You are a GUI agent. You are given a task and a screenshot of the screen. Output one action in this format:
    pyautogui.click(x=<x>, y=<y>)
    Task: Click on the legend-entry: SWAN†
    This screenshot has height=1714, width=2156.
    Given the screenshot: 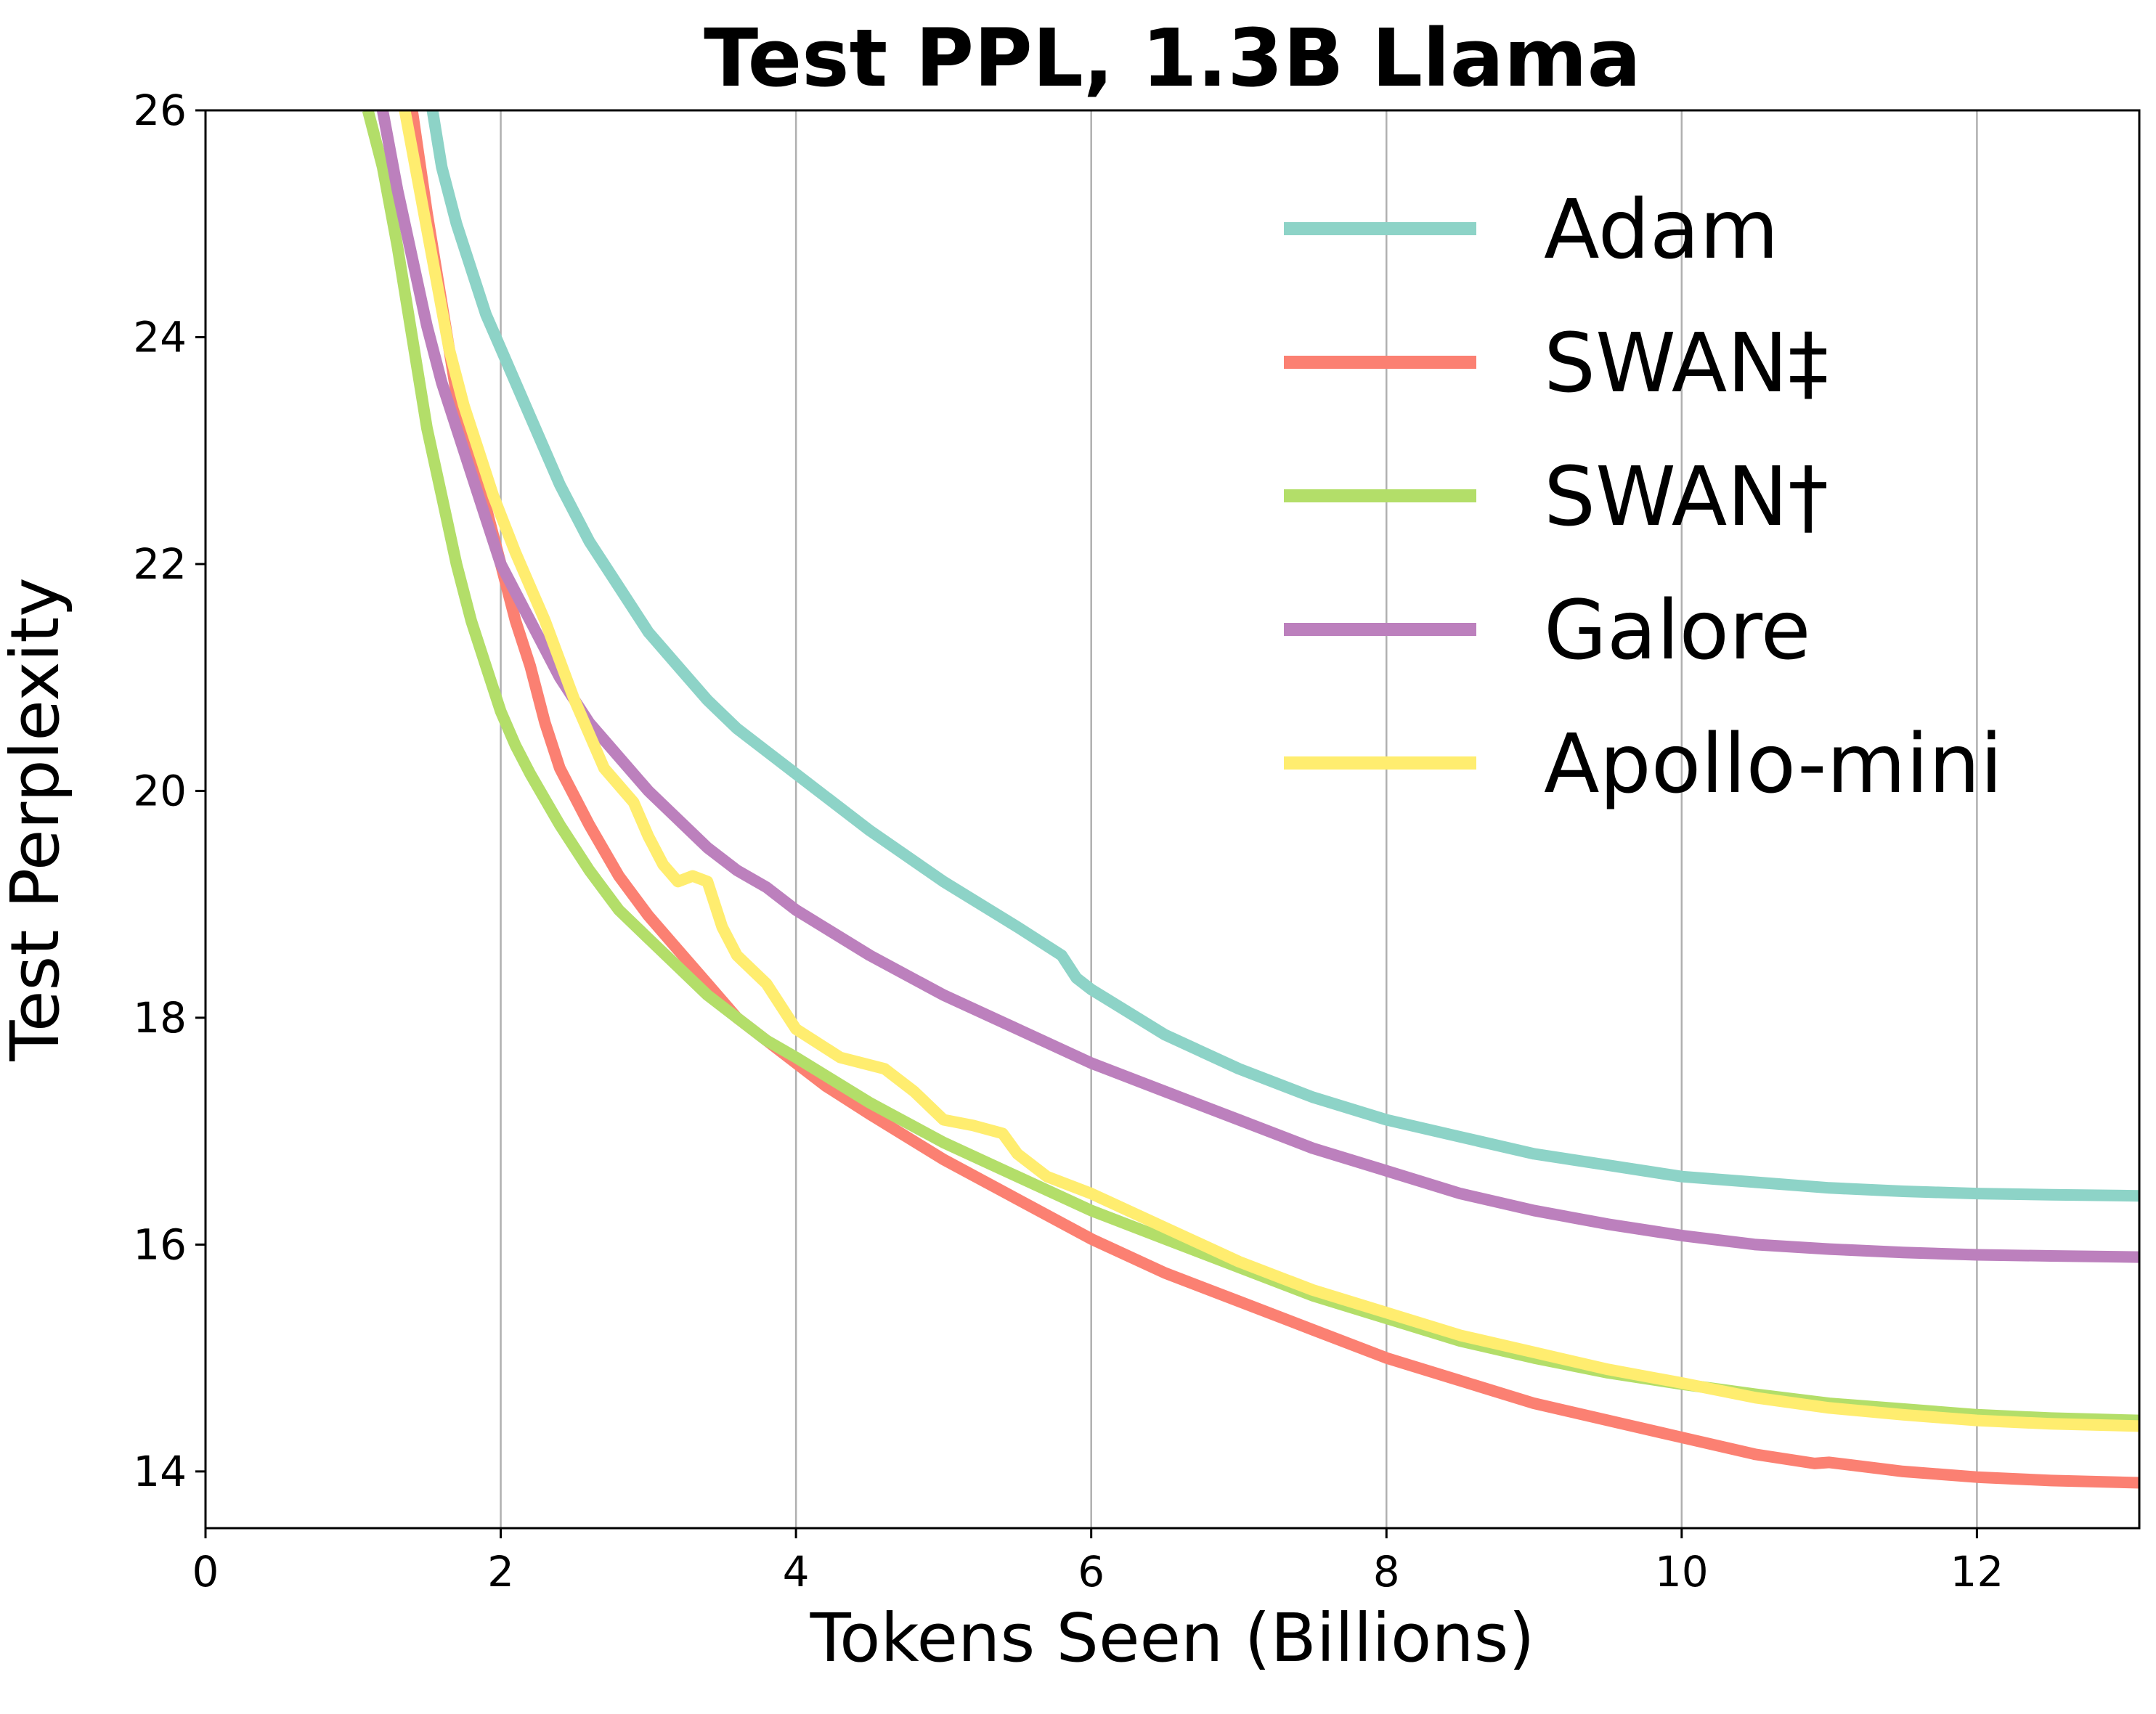 What is the action you would take?
    pyautogui.click(x=1556, y=497)
    